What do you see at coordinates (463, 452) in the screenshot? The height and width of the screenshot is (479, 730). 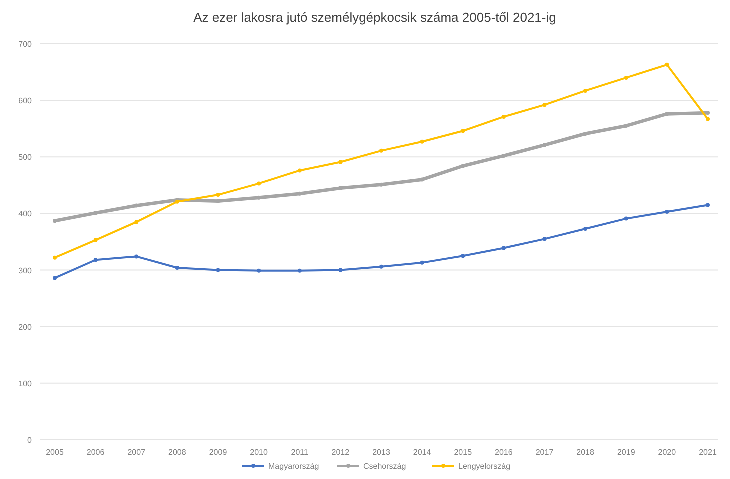 I see `x-tick-label: 2015` at bounding box center [463, 452].